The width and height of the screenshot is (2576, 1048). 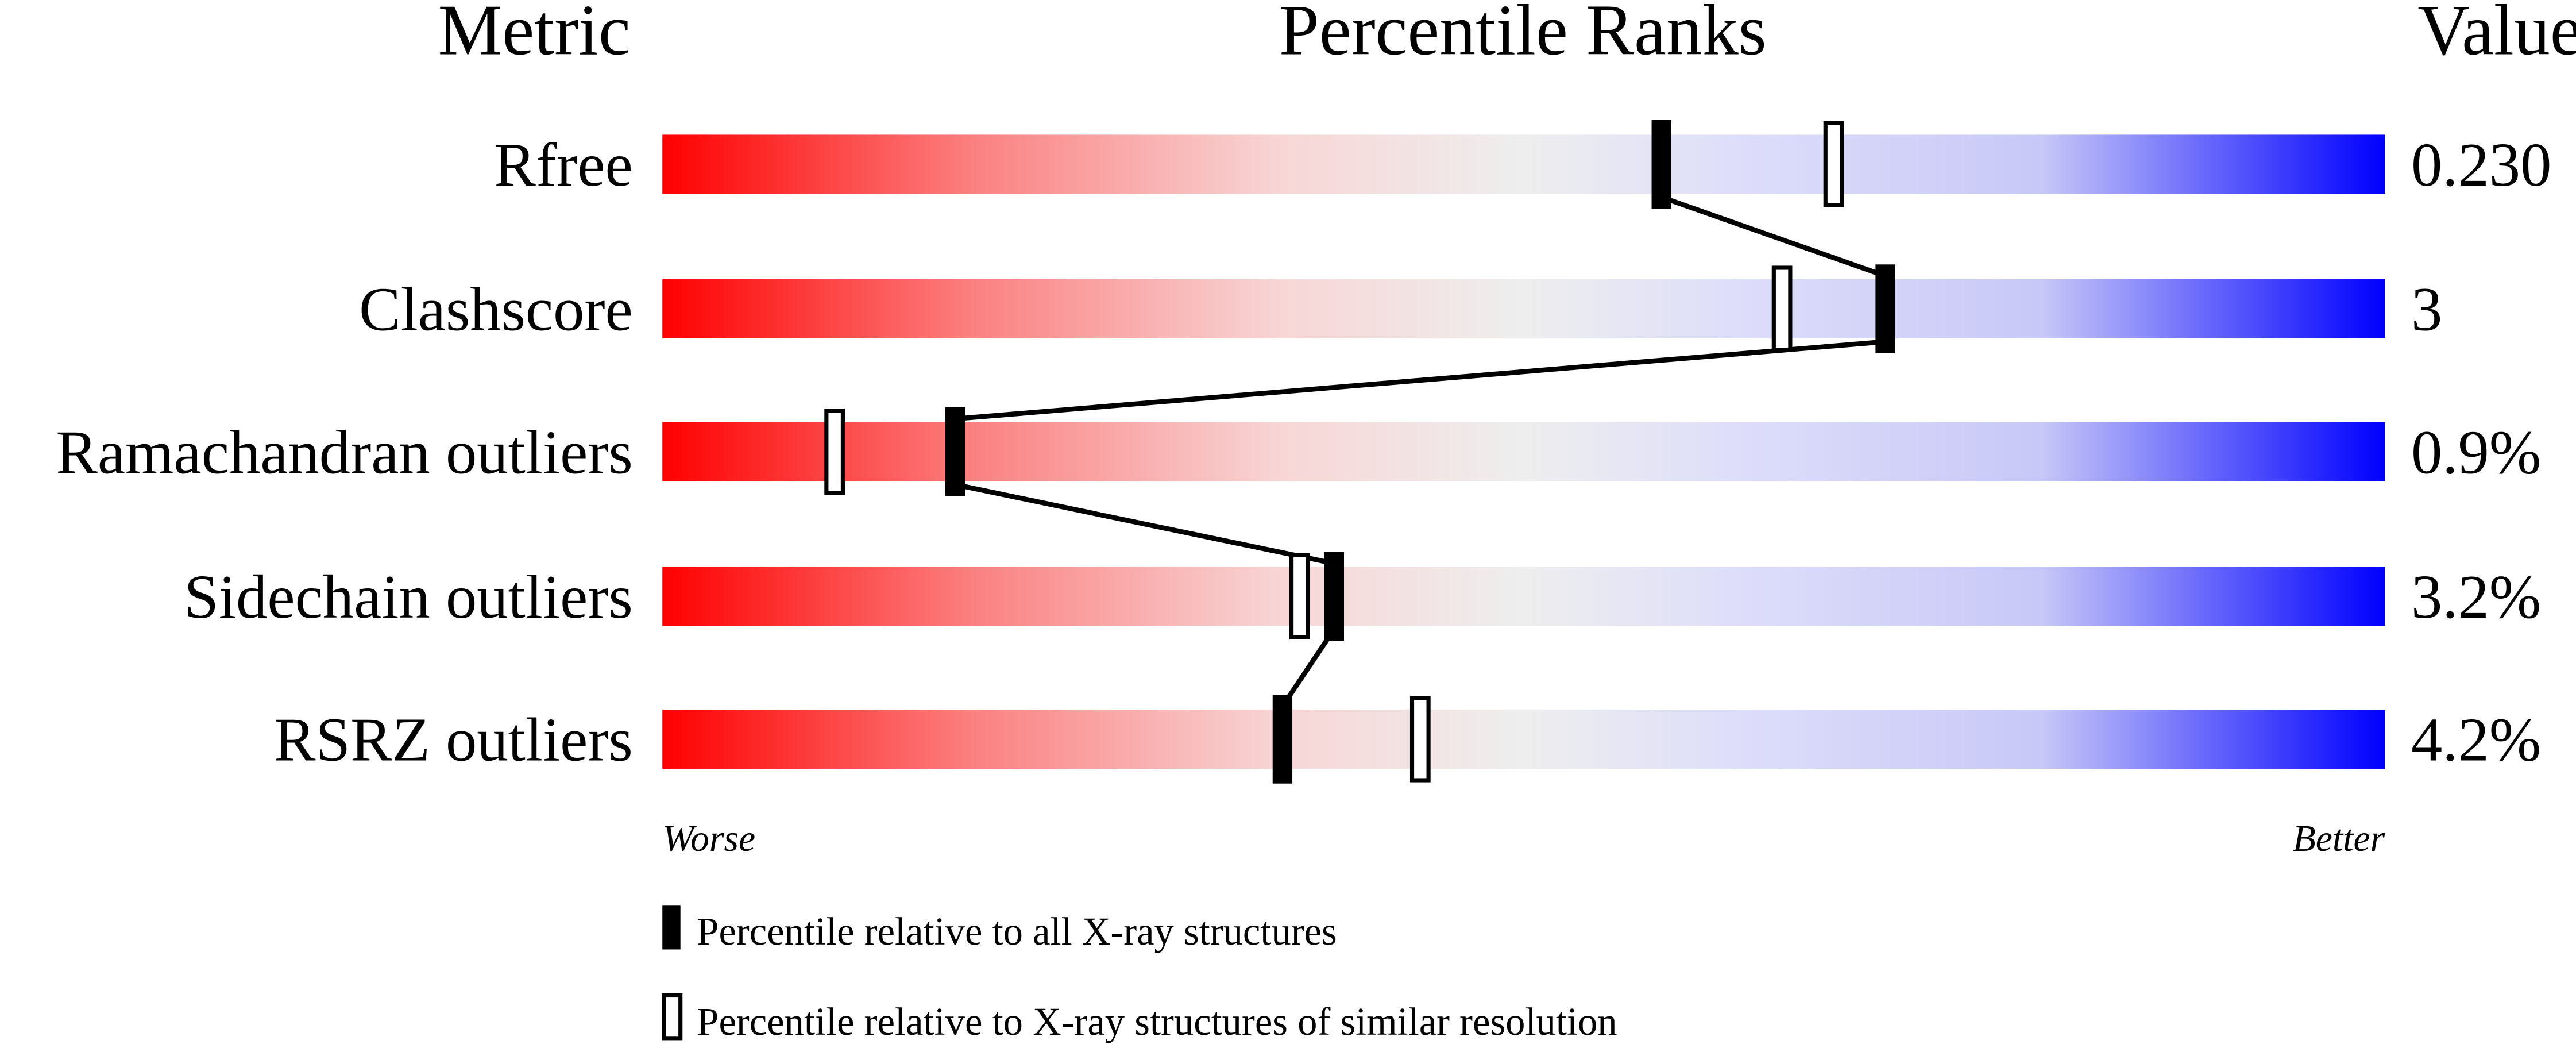 I want to click on header-percentile-ranks: Percentile Ranks, so click(x=1523, y=35).